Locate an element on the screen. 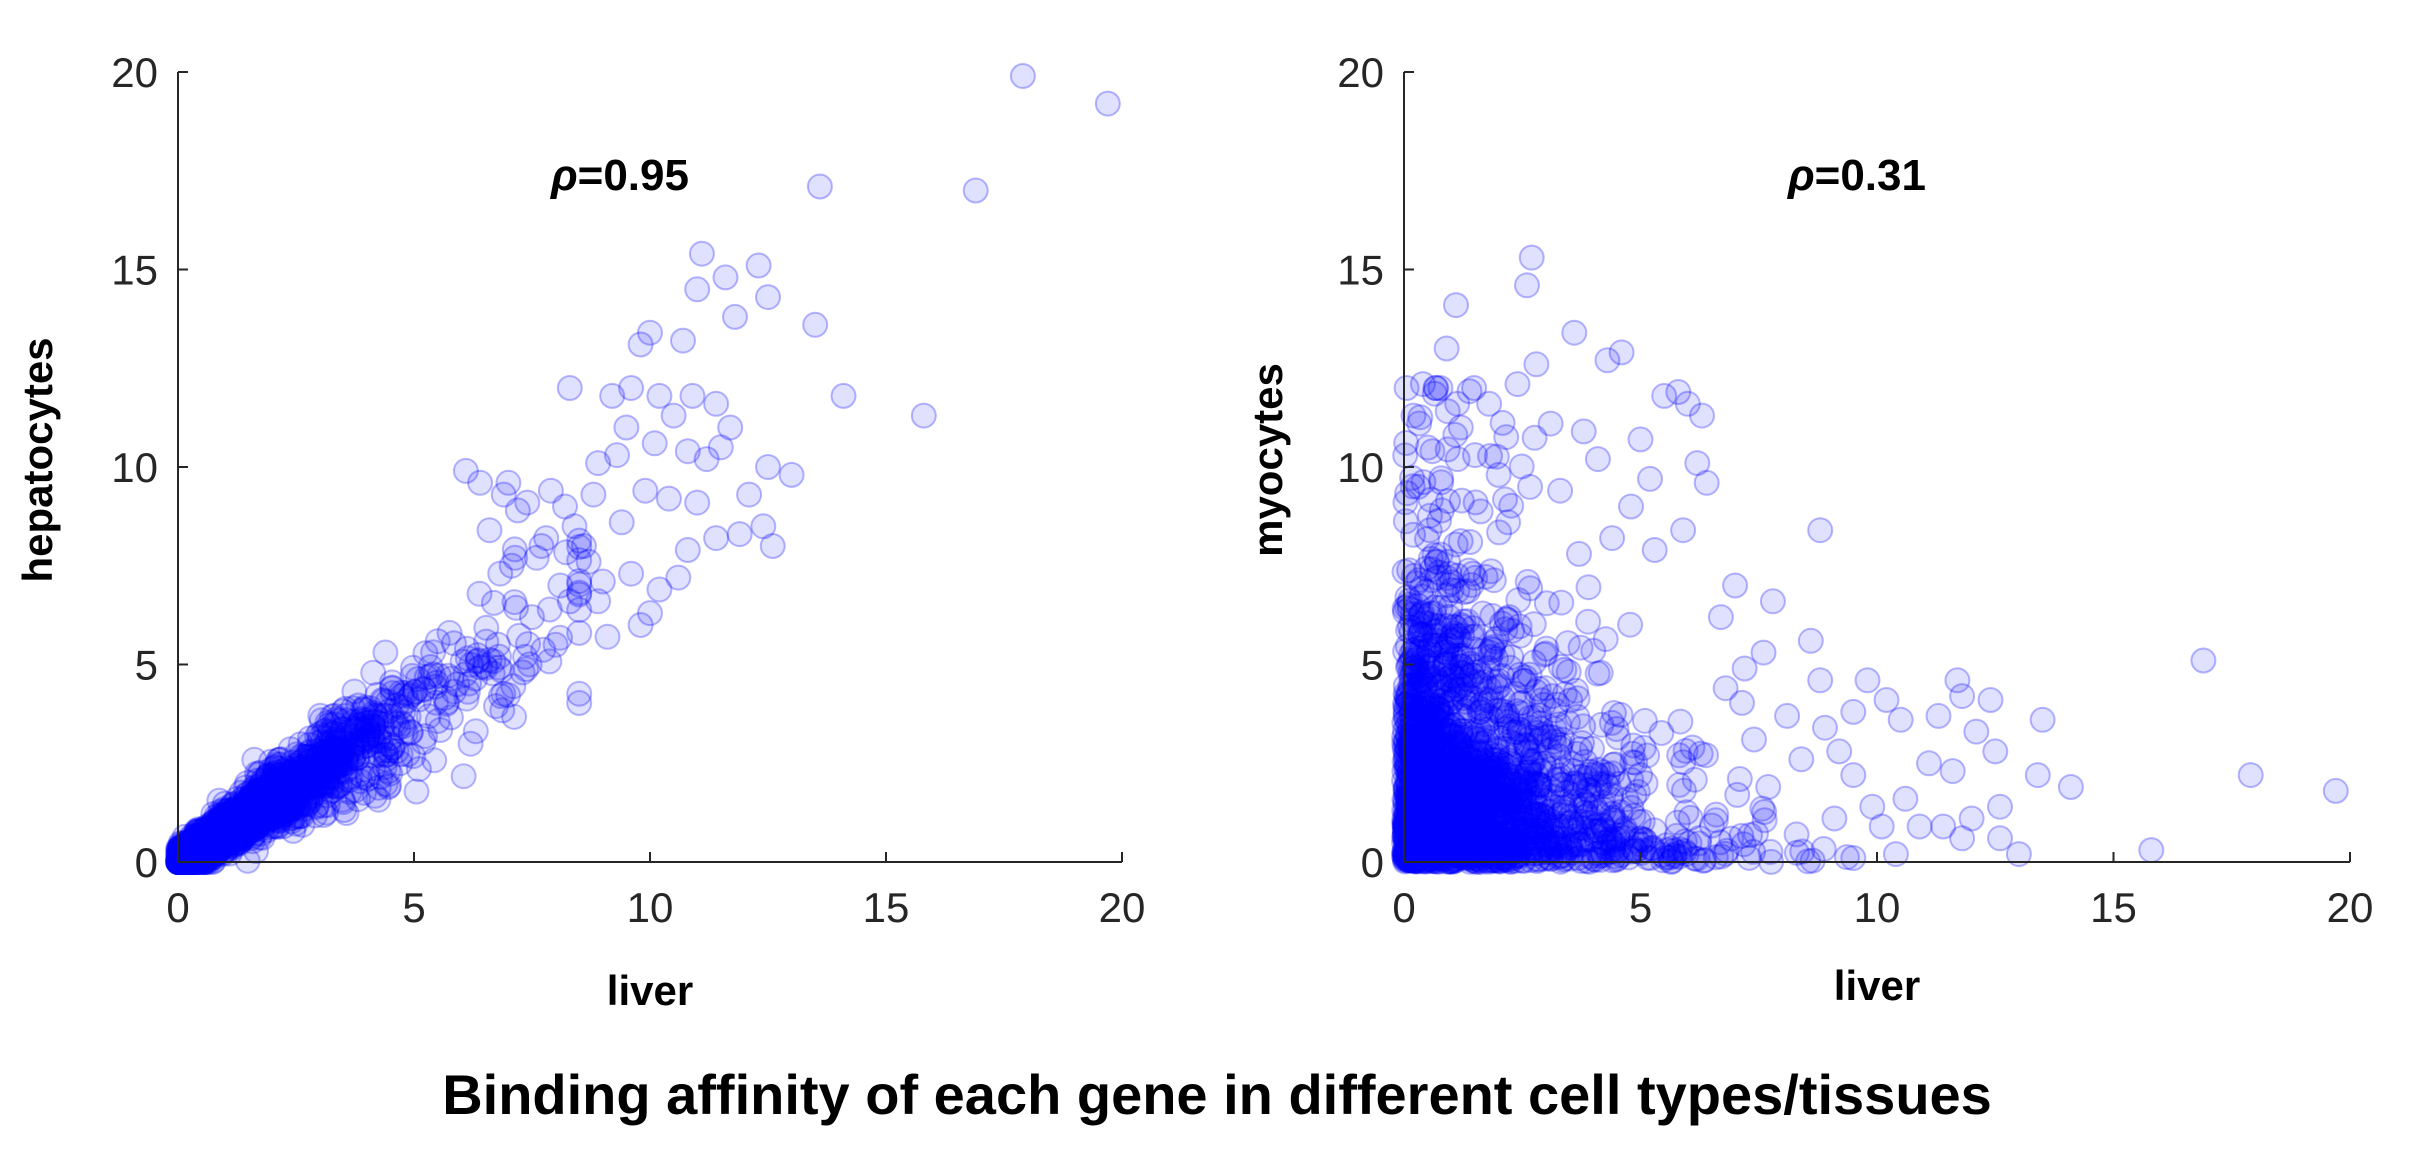  x-tick-label: 15 is located at coordinates (2113, 907).